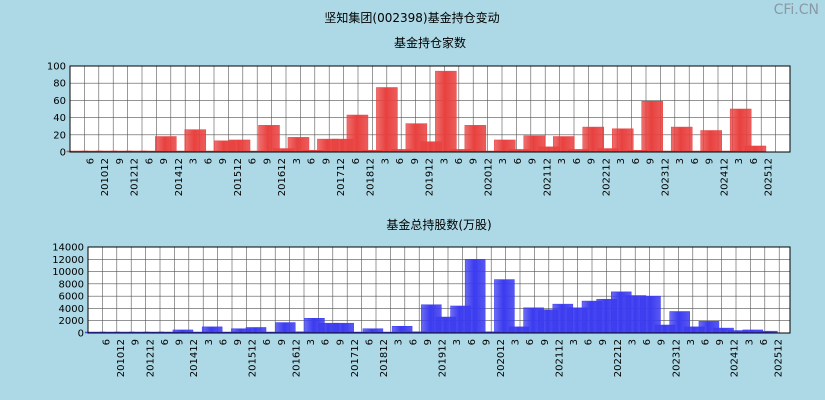 The height and width of the screenshot is (400, 825). Describe the element at coordinates (501, 358) in the screenshot. I see `x-tick-label: 202012` at that location.